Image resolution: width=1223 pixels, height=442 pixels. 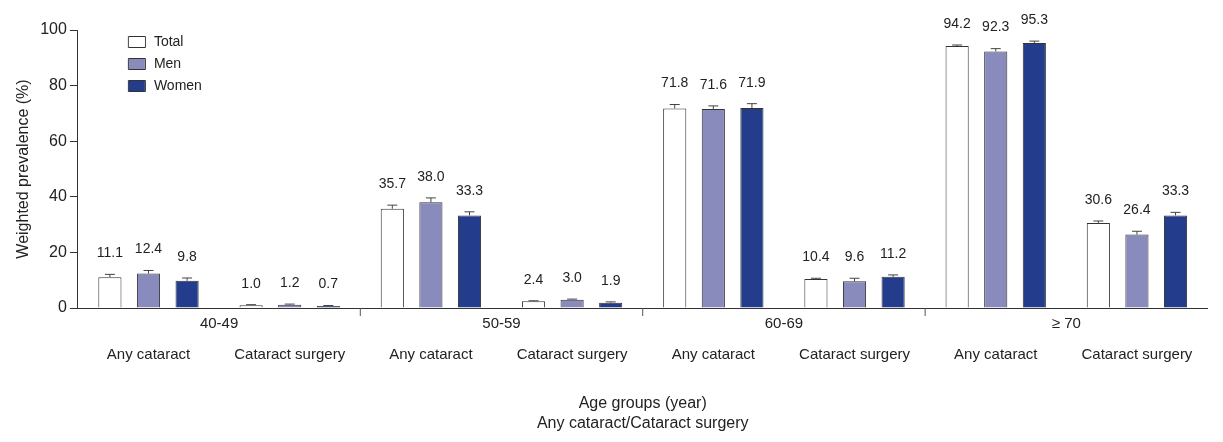 I want to click on data-label: 9.6, so click(x=854, y=256).